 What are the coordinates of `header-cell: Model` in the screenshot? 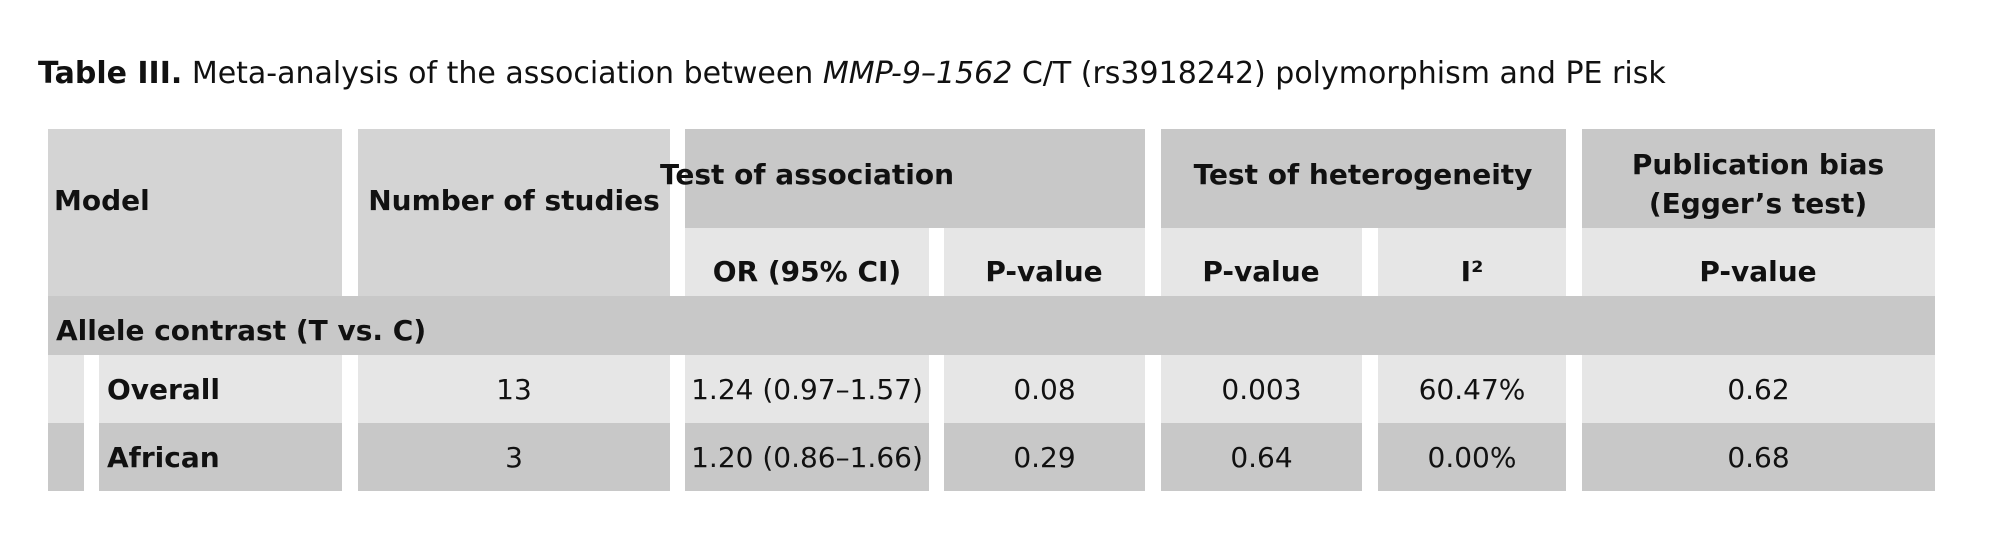 It's located at (102, 200).